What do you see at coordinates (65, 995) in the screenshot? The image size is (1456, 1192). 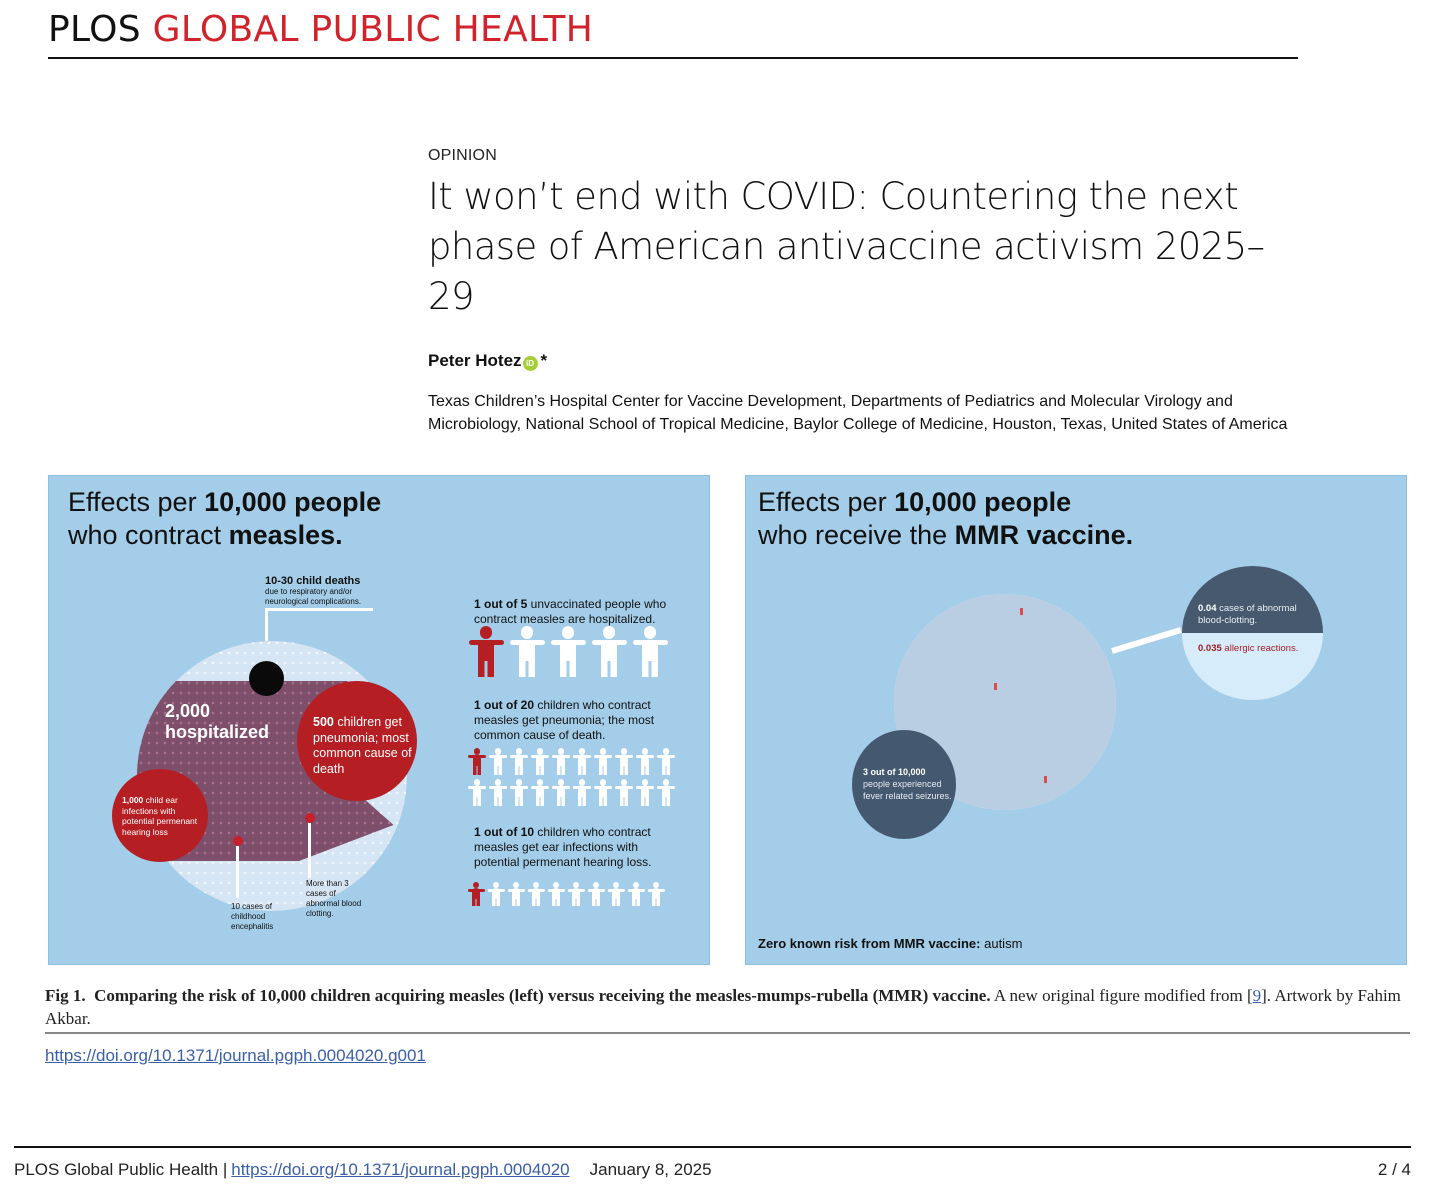 I see `caption-label: Fig 1.` at bounding box center [65, 995].